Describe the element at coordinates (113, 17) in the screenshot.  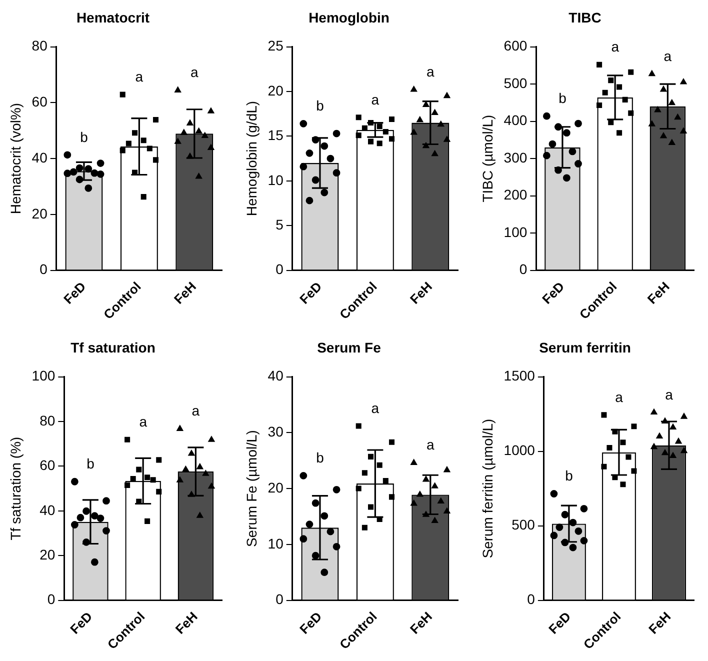
I see `chart-title: Hematocrit` at that location.